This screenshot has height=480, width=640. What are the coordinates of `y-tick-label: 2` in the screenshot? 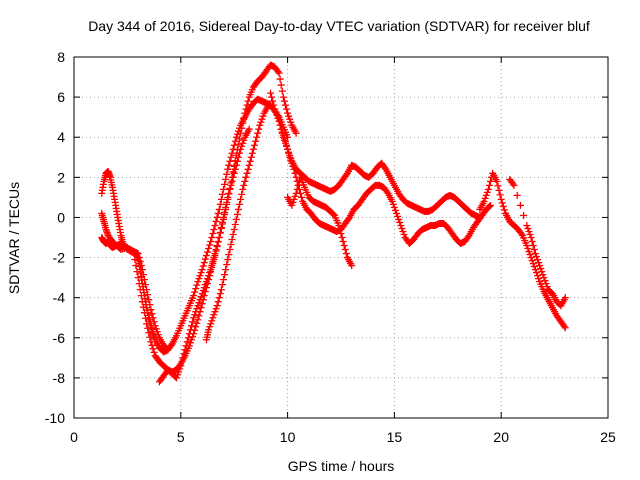 It's located at (61, 177).